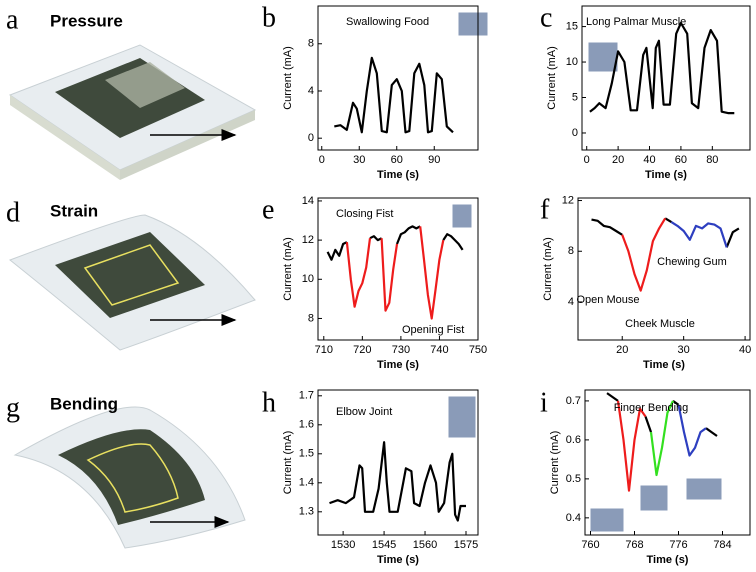 Image resolution: width=756 pixels, height=572 pixels. What do you see at coordinates (364, 412) in the screenshot?
I see `annotation: Elbow Joint` at bounding box center [364, 412].